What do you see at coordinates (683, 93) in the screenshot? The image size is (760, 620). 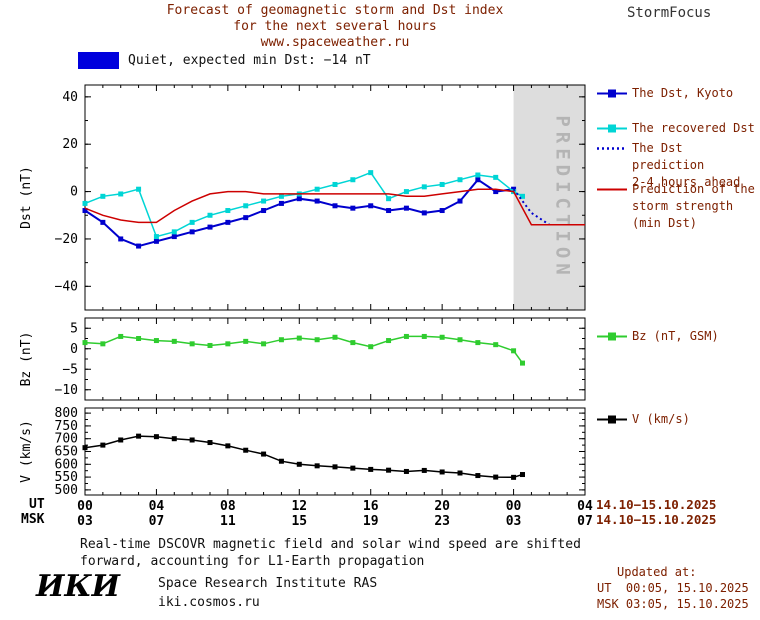 I see `legend-label: The Dst, Kyoto` at bounding box center [683, 93].